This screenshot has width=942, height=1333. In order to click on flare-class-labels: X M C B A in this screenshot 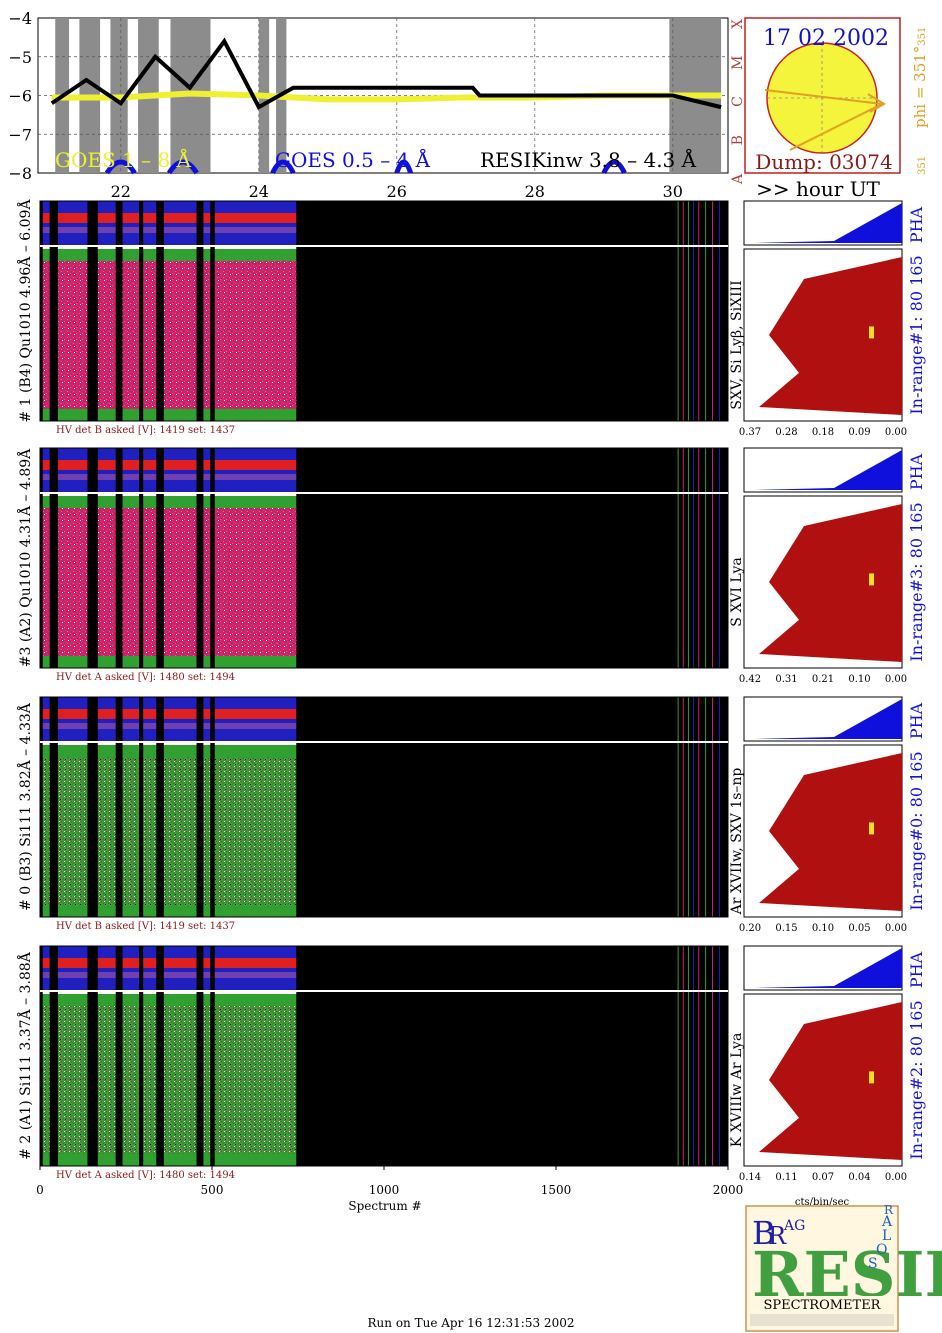, I will do `click(738, 102)`.